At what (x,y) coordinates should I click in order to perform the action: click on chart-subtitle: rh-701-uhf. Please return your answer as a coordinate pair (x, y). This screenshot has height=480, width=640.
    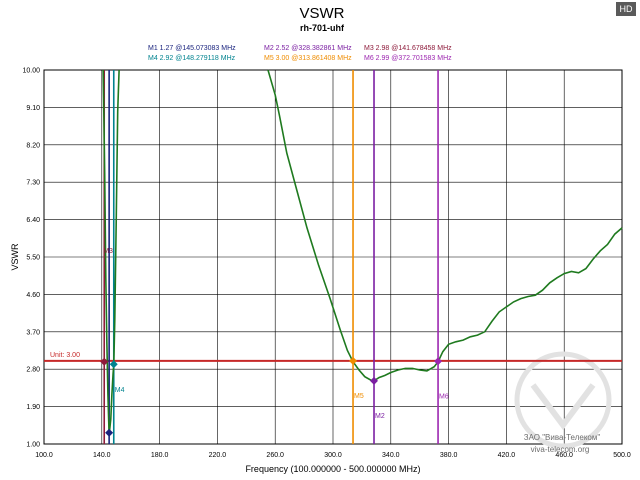
    Looking at the image, I should click on (322, 28).